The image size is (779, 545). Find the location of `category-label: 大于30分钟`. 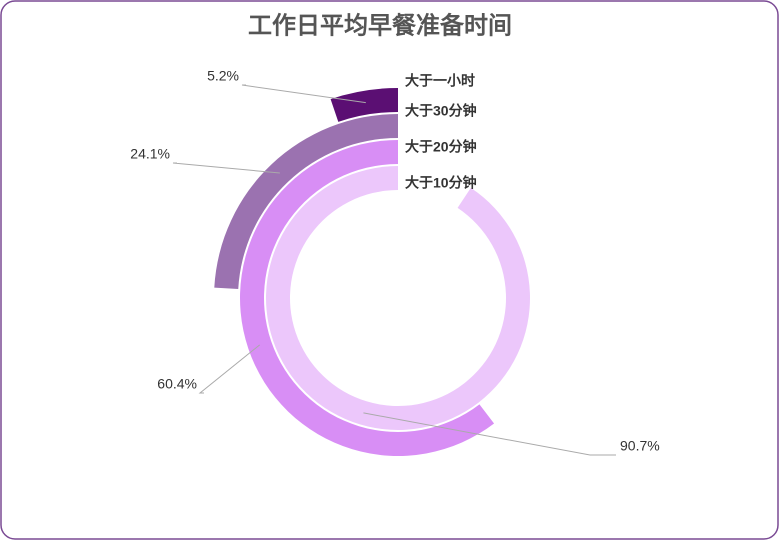

category-label: 大于30分钟 is located at coordinates (441, 111).